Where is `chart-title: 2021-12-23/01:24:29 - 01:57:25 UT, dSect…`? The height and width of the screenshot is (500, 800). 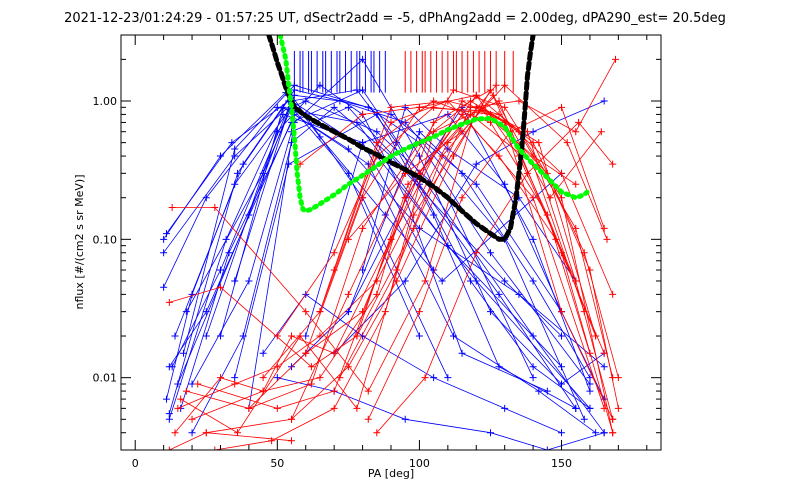 chart-title: 2021-12-23/01:24:29 - 01:57:25 UT, dSect… is located at coordinates (395, 18).